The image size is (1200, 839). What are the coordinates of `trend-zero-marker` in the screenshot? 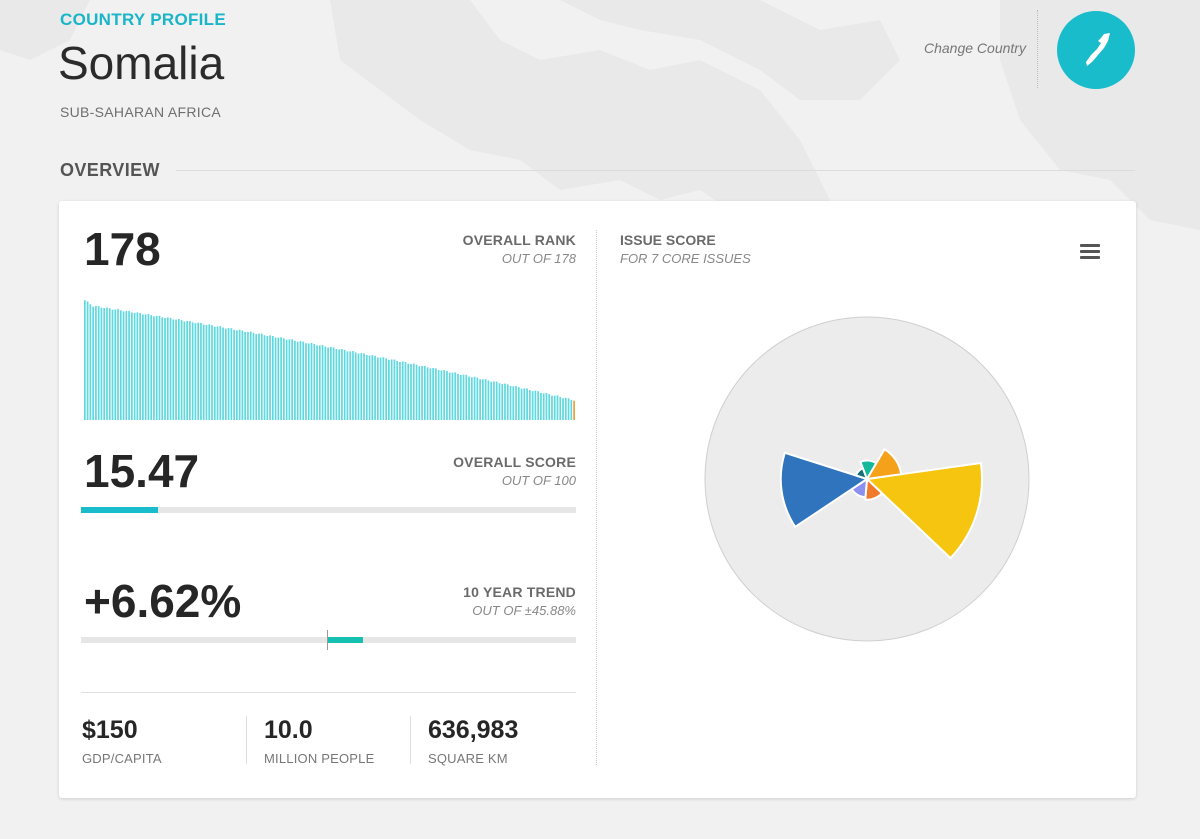 It's located at (327, 640).